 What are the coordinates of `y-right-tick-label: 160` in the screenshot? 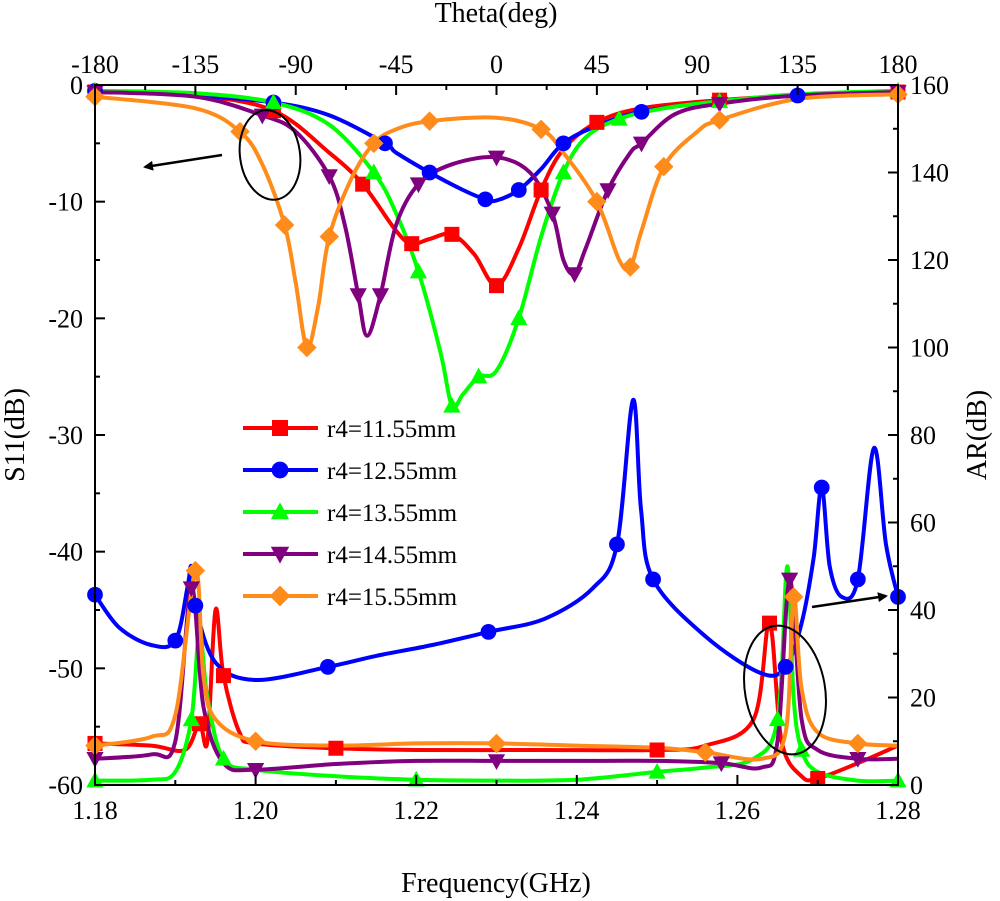 It's located at (929, 85).